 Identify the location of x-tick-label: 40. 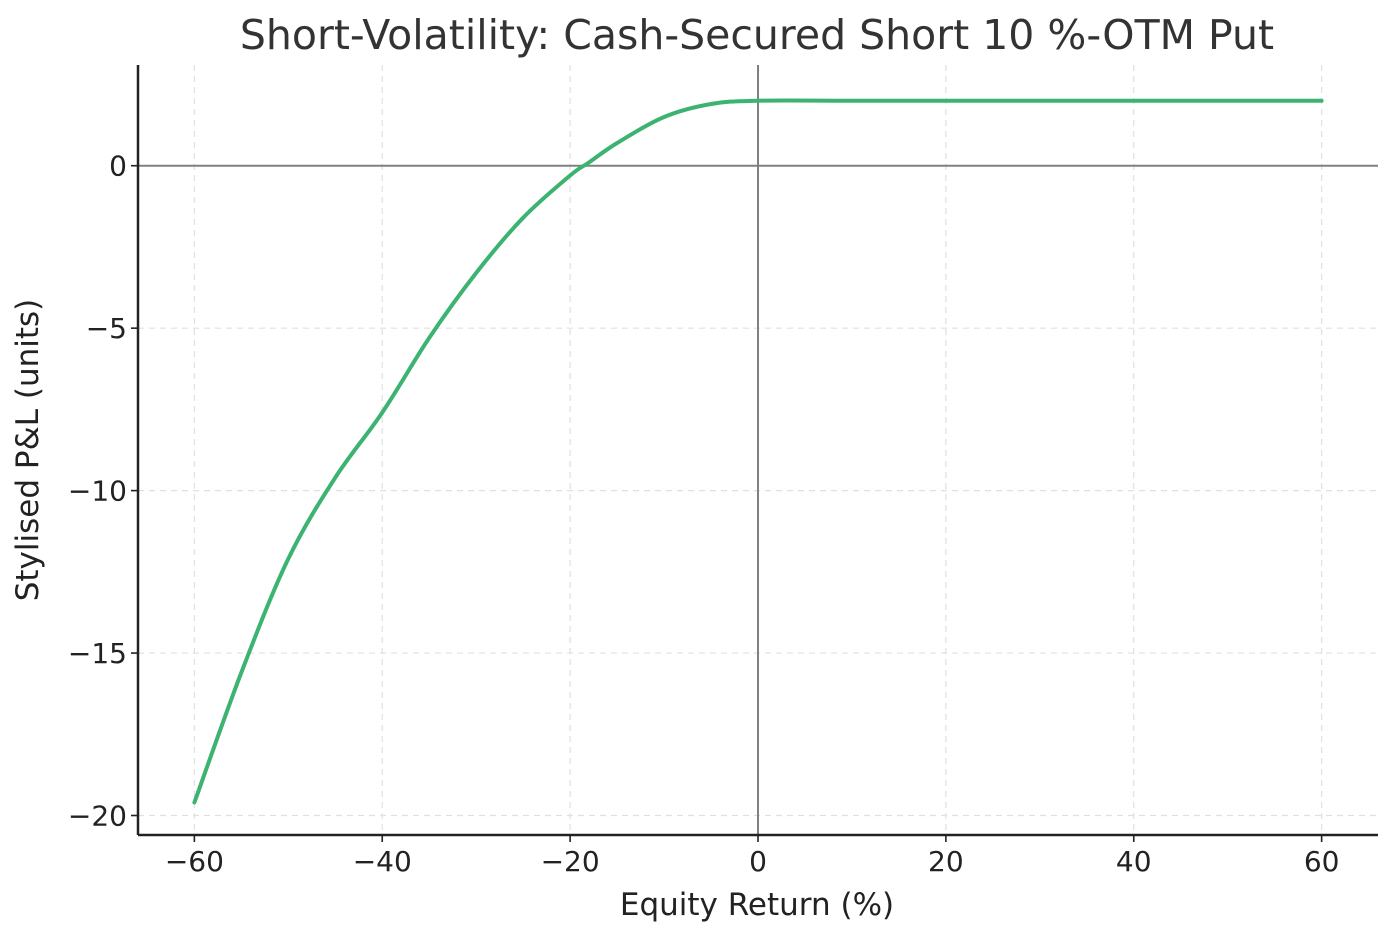
(1134, 861).